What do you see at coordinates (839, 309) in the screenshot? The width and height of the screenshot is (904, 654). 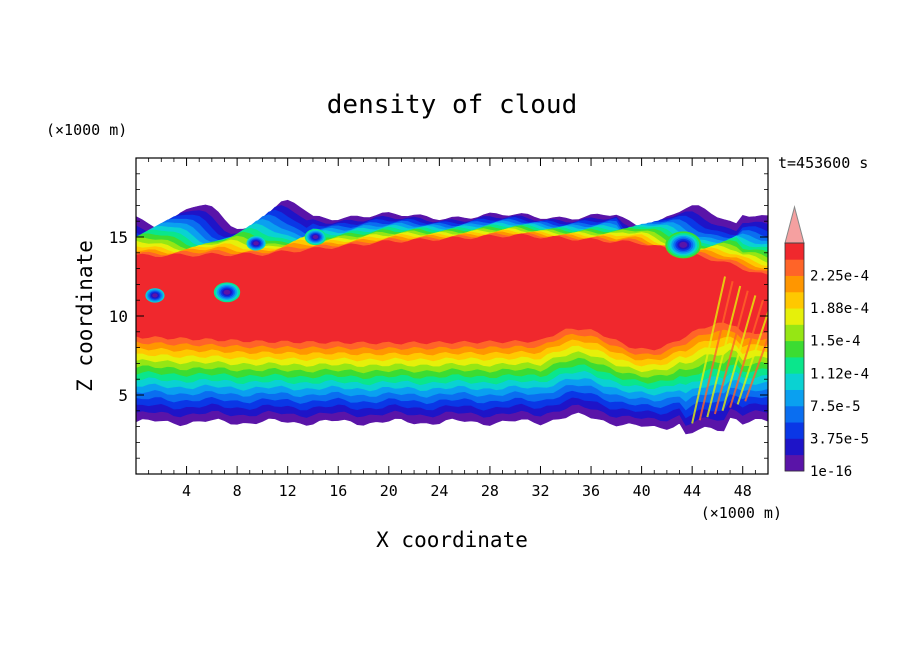 I see `colorbar-label: 1.88e-4` at bounding box center [839, 309].